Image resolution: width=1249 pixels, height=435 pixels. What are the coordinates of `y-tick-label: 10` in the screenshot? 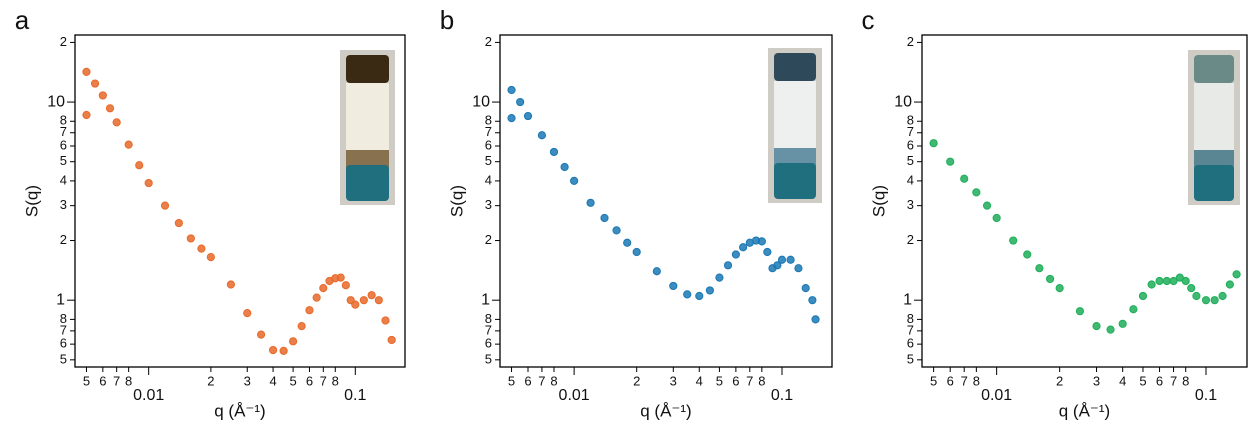 It's located at (56, 101).